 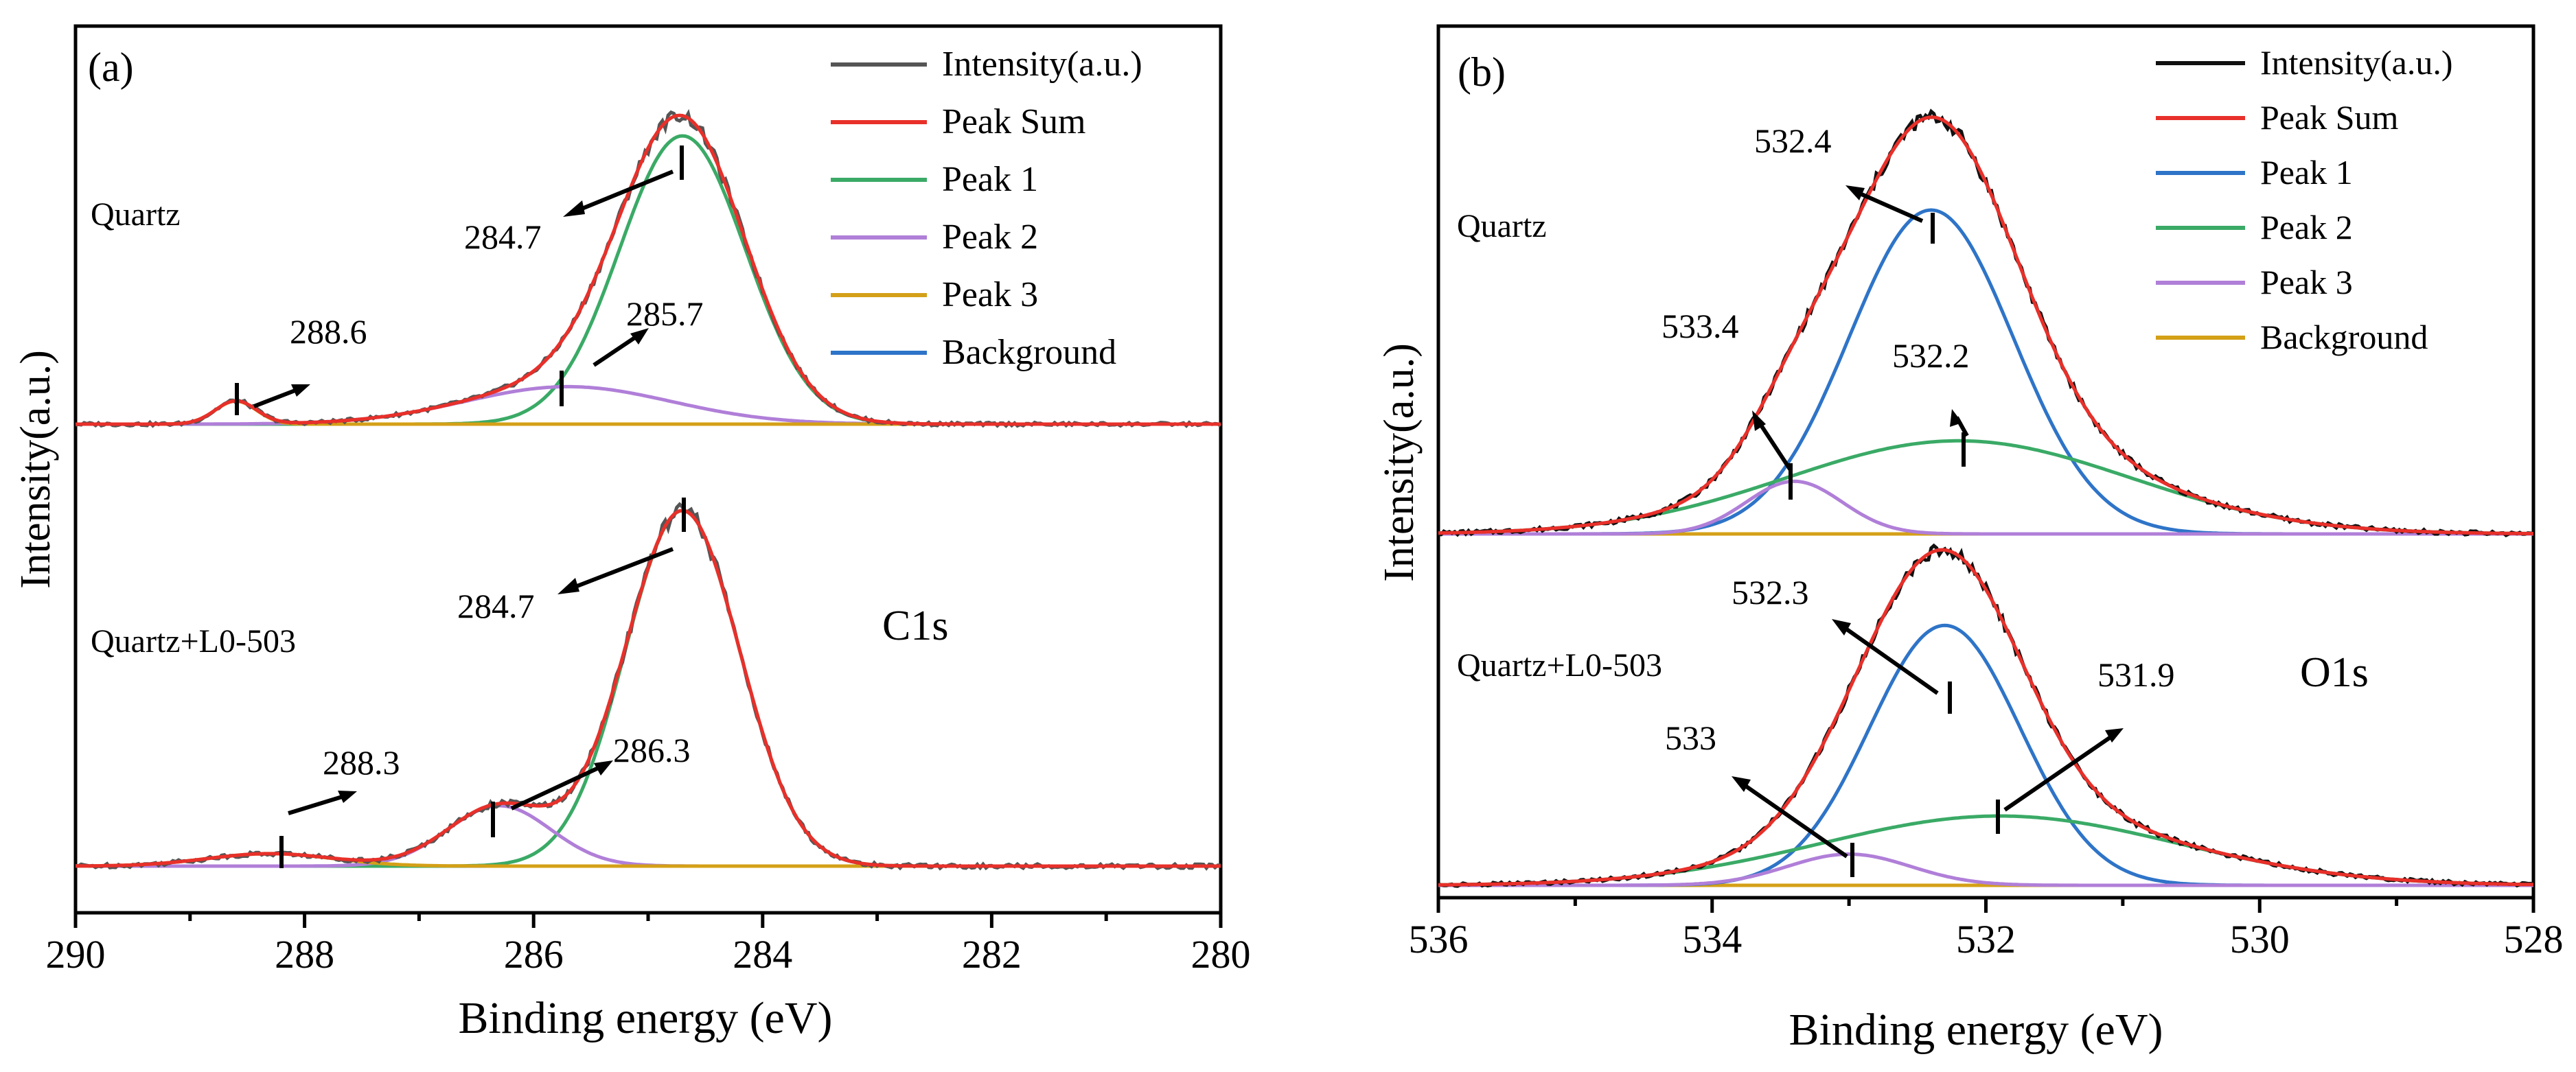 I want to click on panel-a-element-label: C1s, so click(x=915, y=626).